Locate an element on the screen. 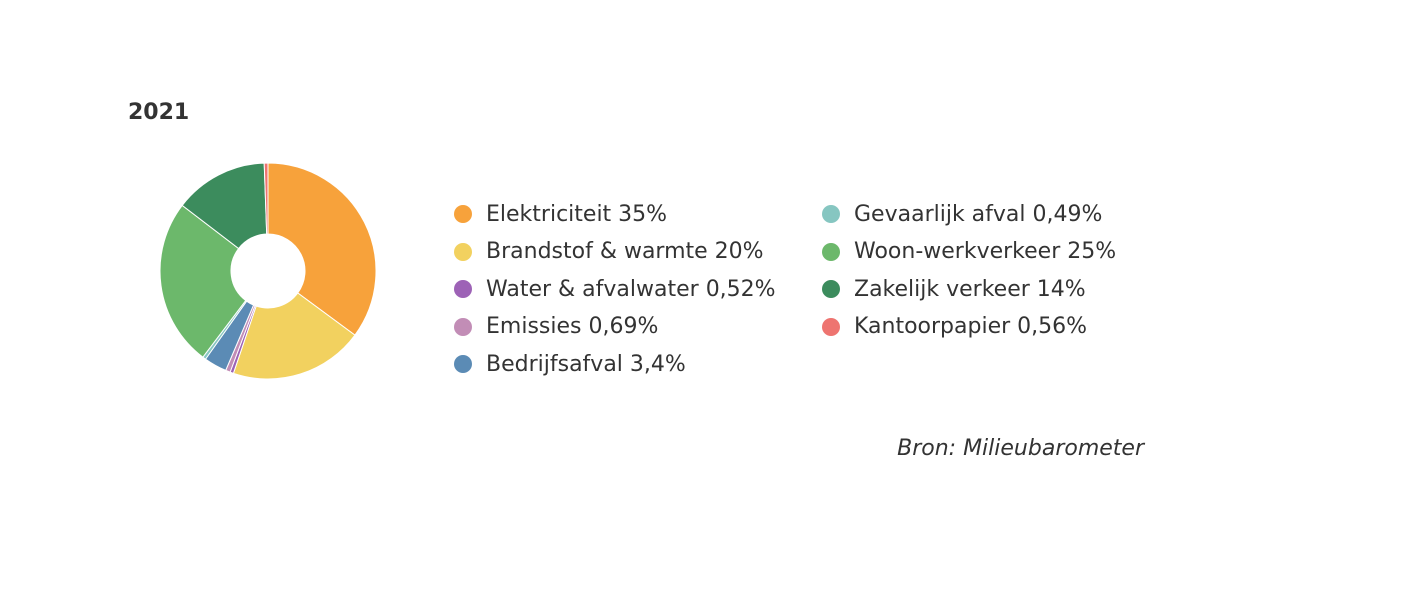 Image resolution: width=1416 pixels, height=600 pixels. legend-item-woon-werkverkeer: Woon-werkverkeer 25% is located at coordinates (969, 252).